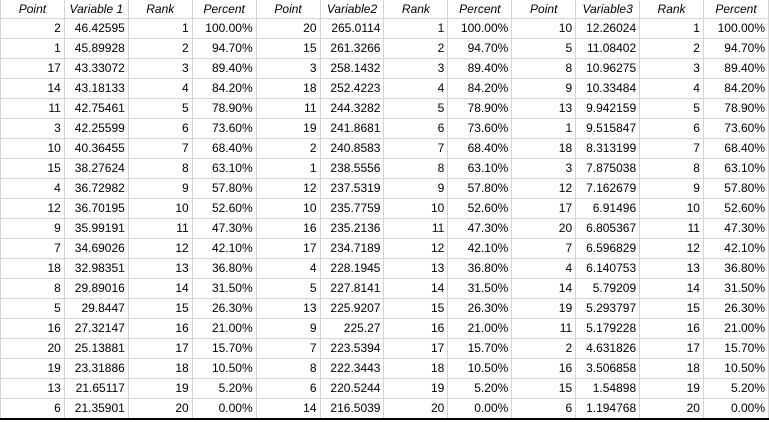 This screenshot has height=422, width=769. What do you see at coordinates (352, 228) in the screenshot?
I see `cell-variable-2: 235.2136` at bounding box center [352, 228].